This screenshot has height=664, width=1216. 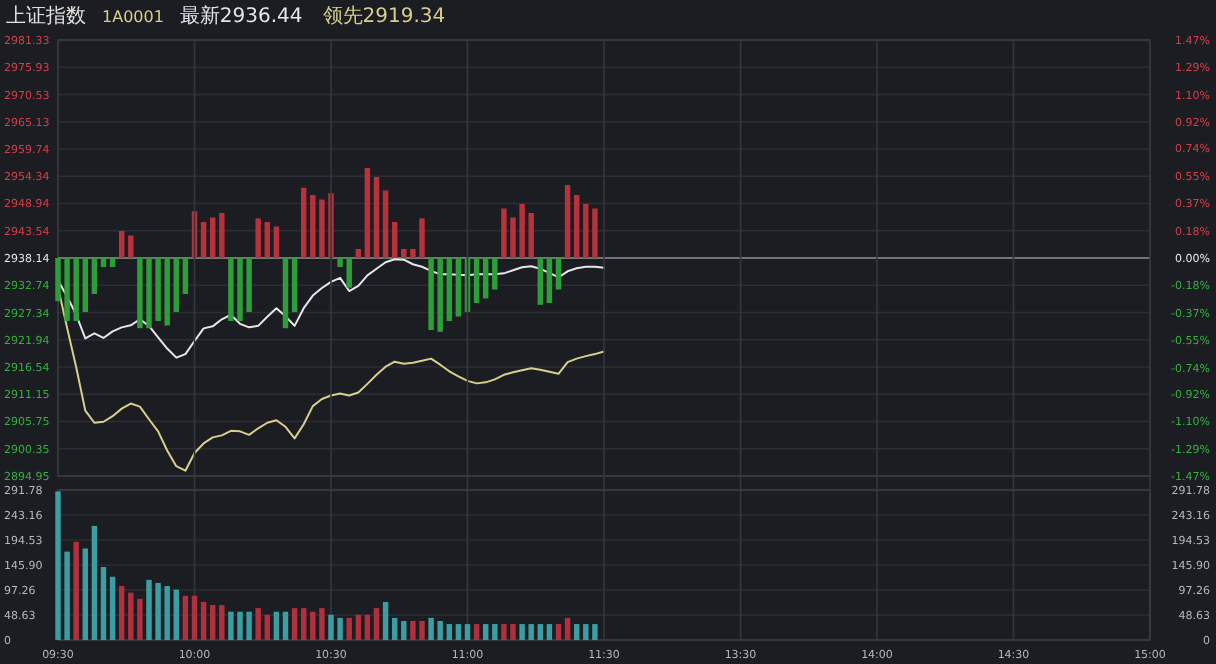 I want to click on chart-title: 上证指数, so click(x=46, y=16).